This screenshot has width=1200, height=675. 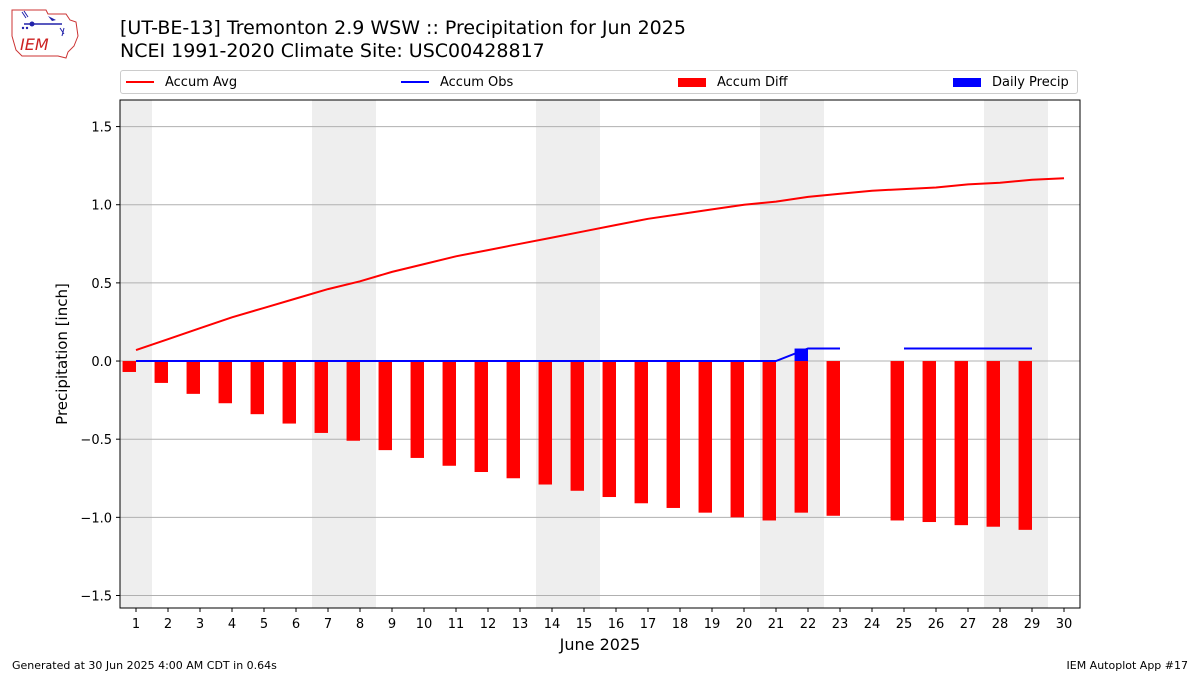 What do you see at coordinates (328, 624) in the screenshot?
I see `x-tick-label: 7` at bounding box center [328, 624].